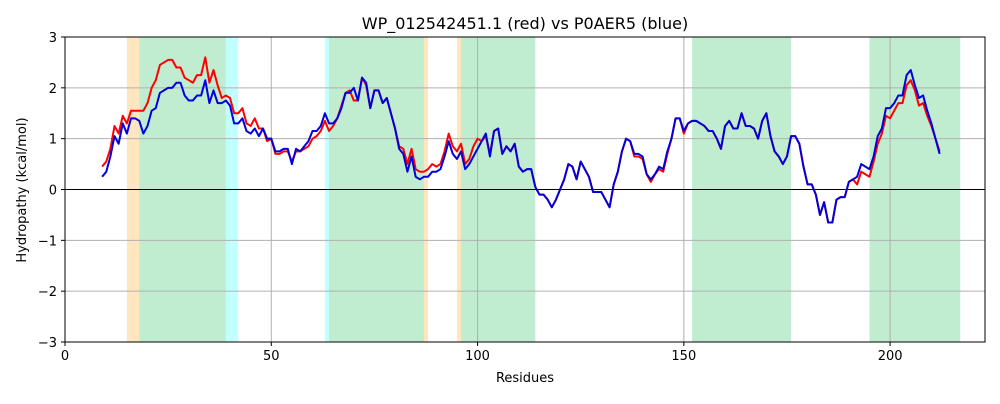  Describe the element at coordinates (53, 89) in the screenshot. I see `y-tick-label: 2` at that location.